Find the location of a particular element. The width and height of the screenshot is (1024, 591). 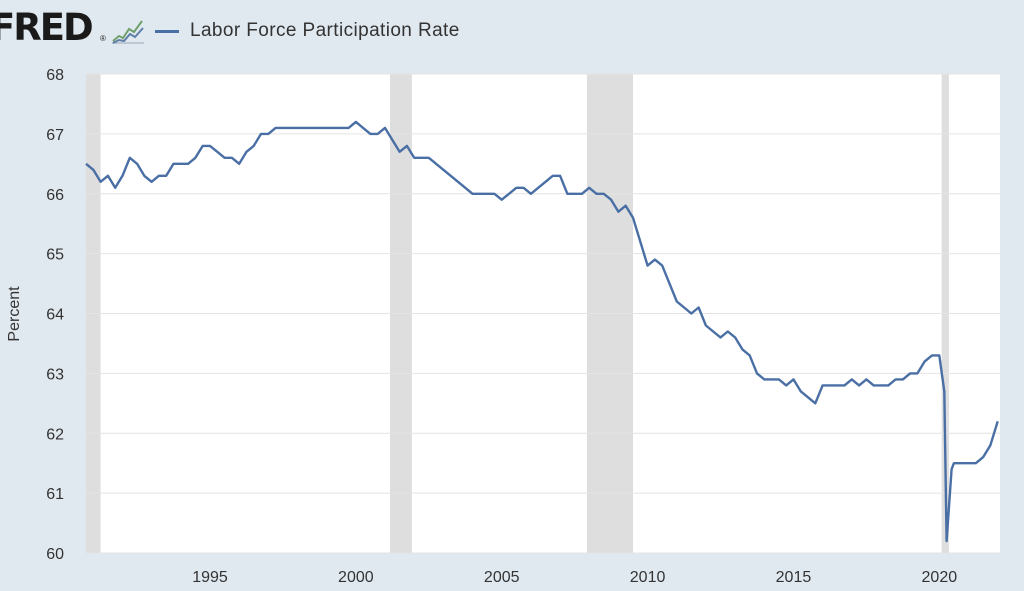

y-tick-label: 64 is located at coordinates (55, 315).